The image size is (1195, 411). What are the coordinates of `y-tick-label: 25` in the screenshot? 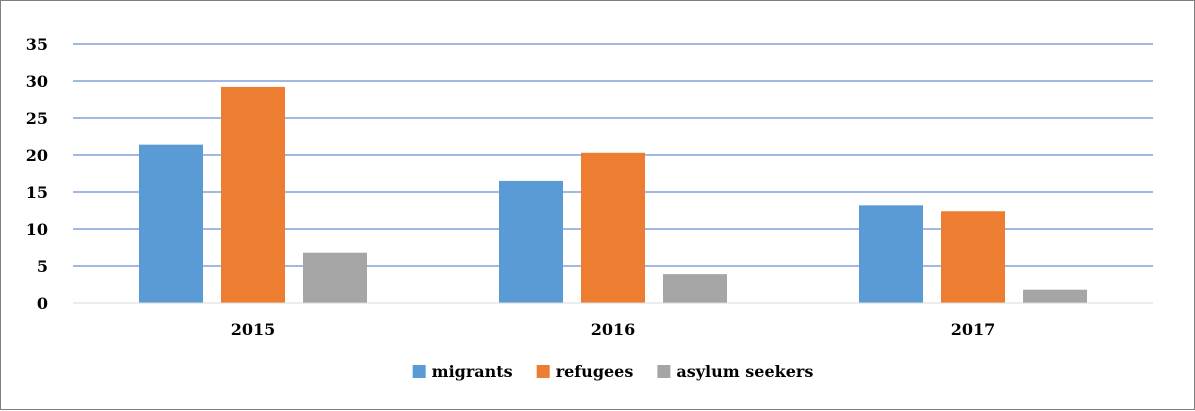 It's located at (37, 118).